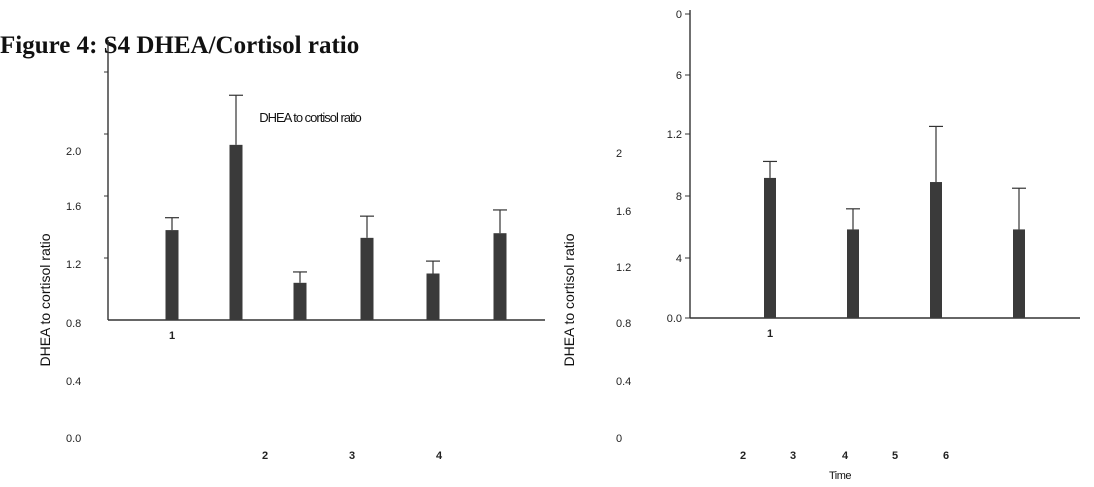 The height and width of the screenshot is (487, 1094). What do you see at coordinates (619, 154) in the screenshot?
I see `right-secondary-y-tick-label: 2` at bounding box center [619, 154].